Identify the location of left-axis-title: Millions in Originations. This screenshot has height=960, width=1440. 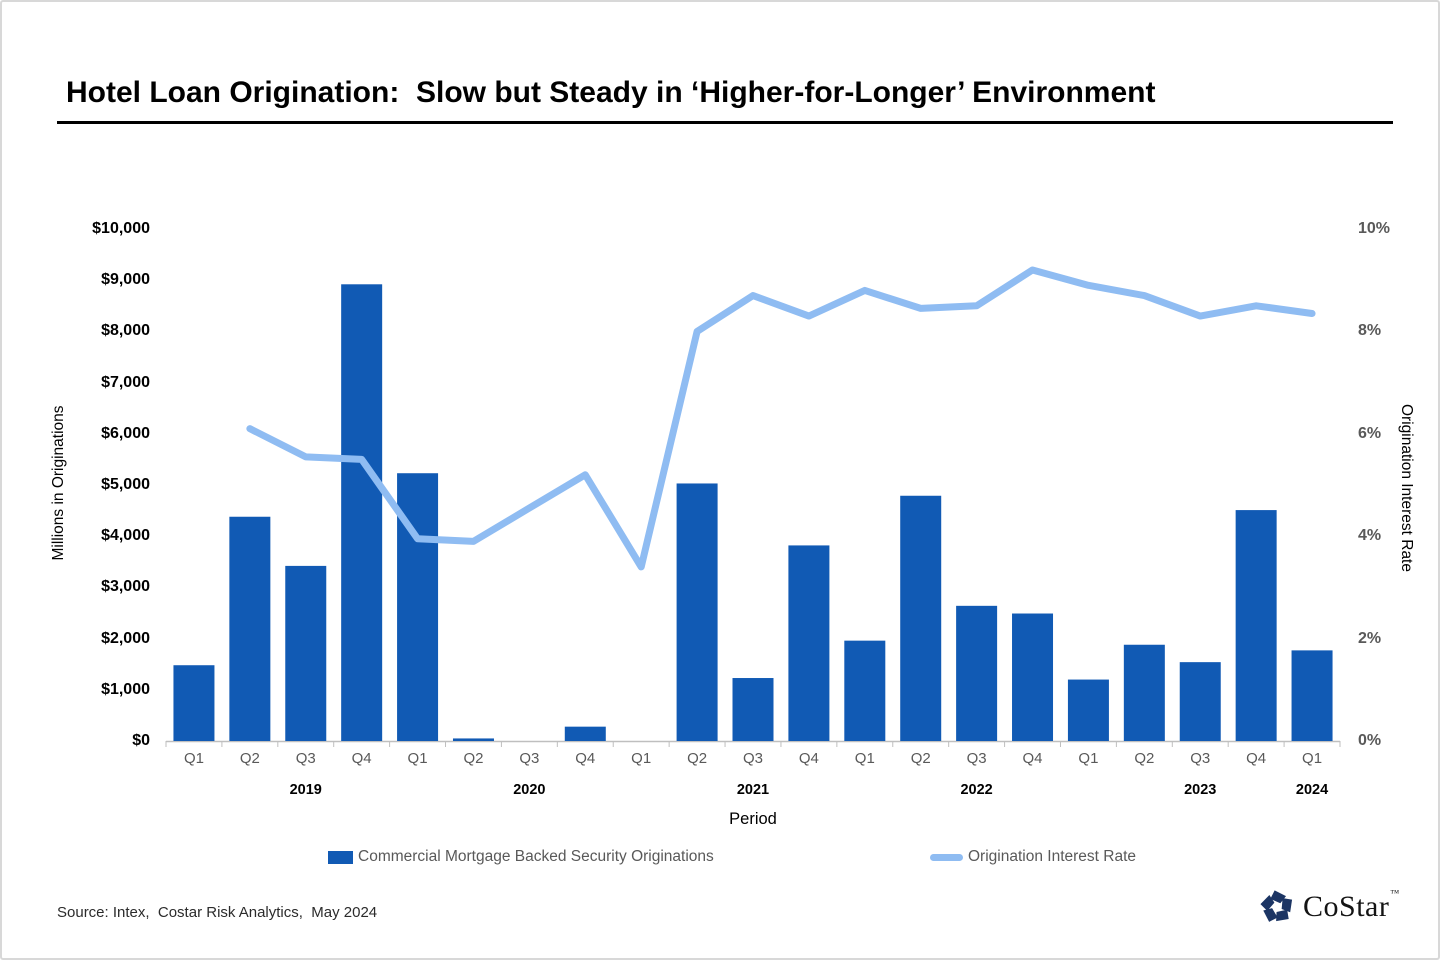
(58, 483).